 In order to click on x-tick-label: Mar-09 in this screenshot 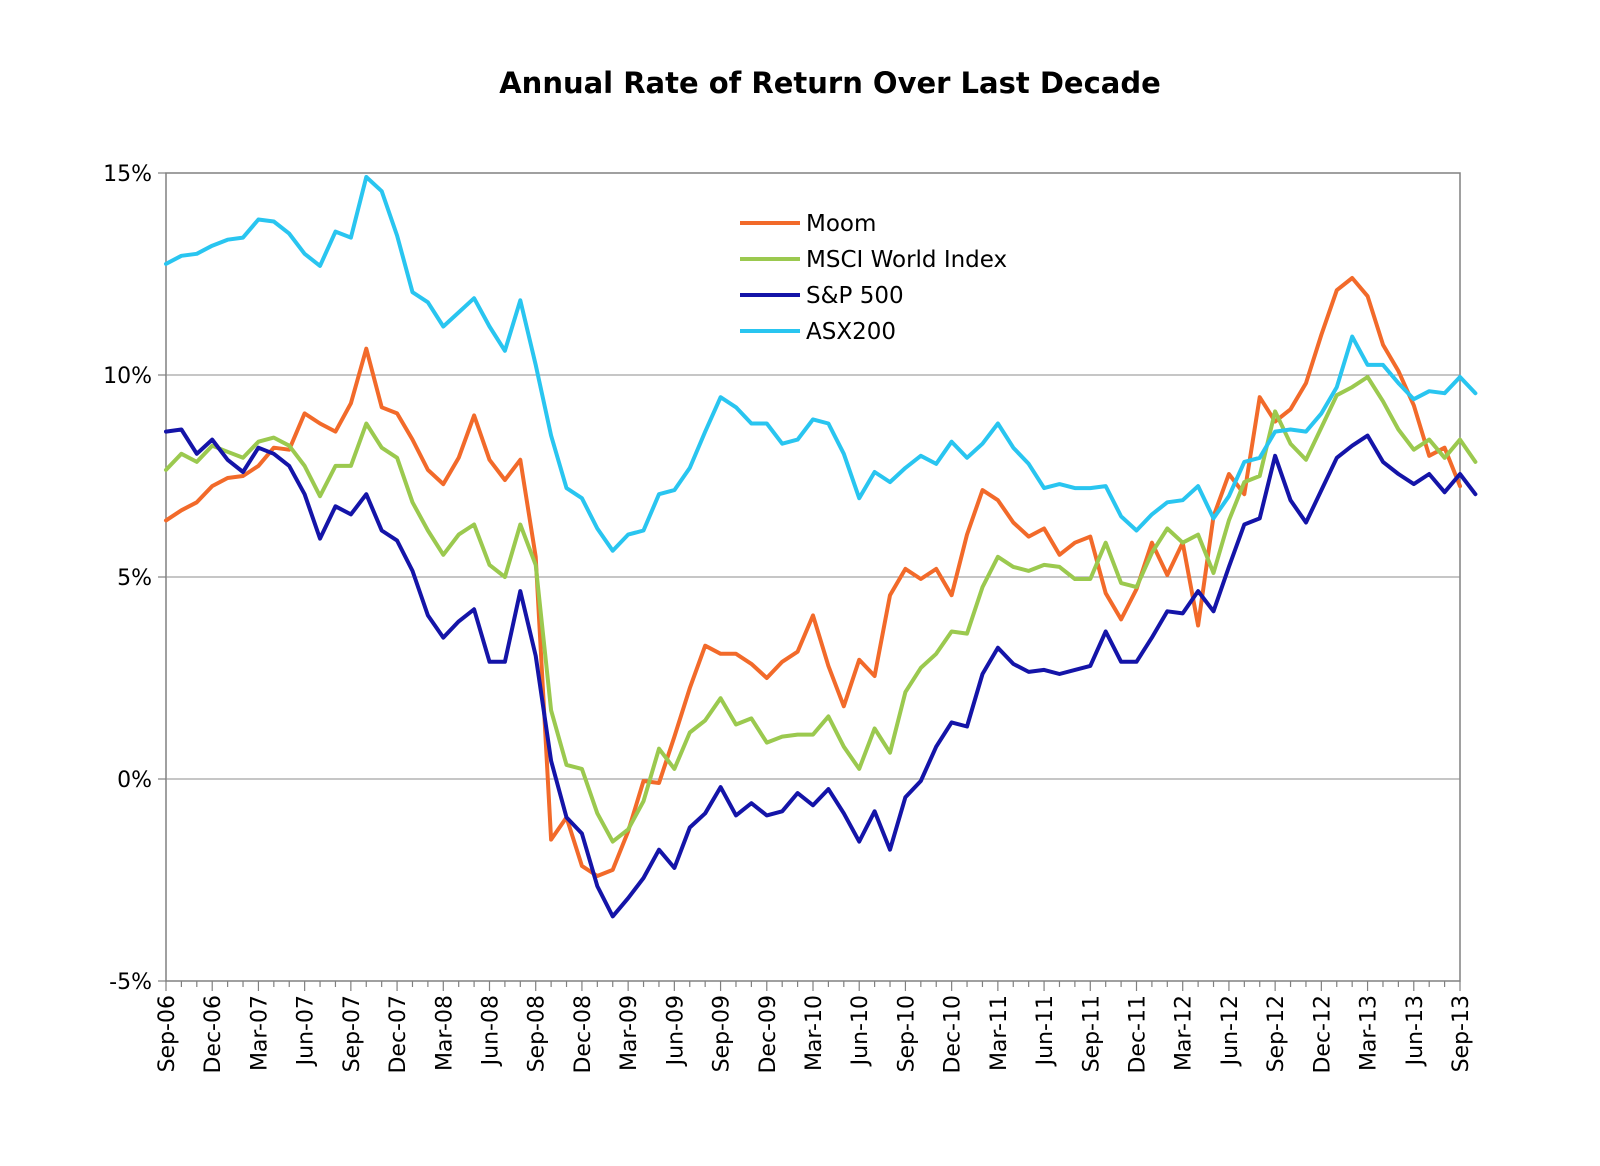, I will do `click(629, 1033)`.